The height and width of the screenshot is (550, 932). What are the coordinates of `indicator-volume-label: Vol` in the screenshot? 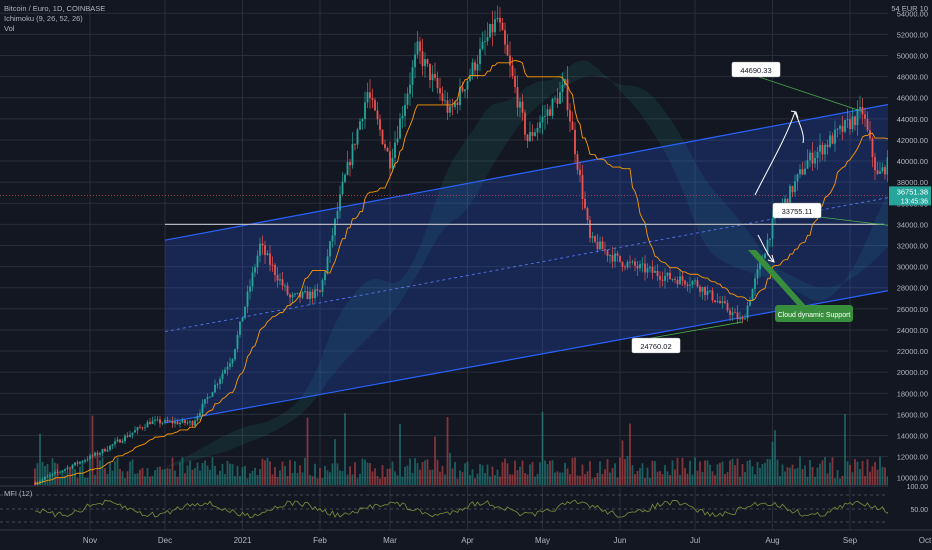 It's located at (9, 28).